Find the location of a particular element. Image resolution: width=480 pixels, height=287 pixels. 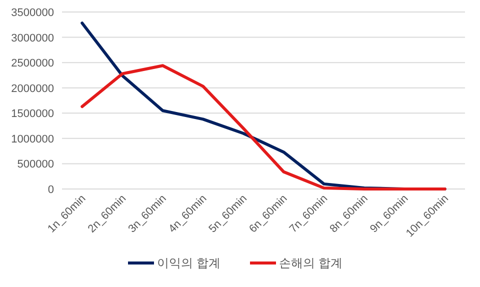

y-tick-label: 500000 is located at coordinates (35, 164).